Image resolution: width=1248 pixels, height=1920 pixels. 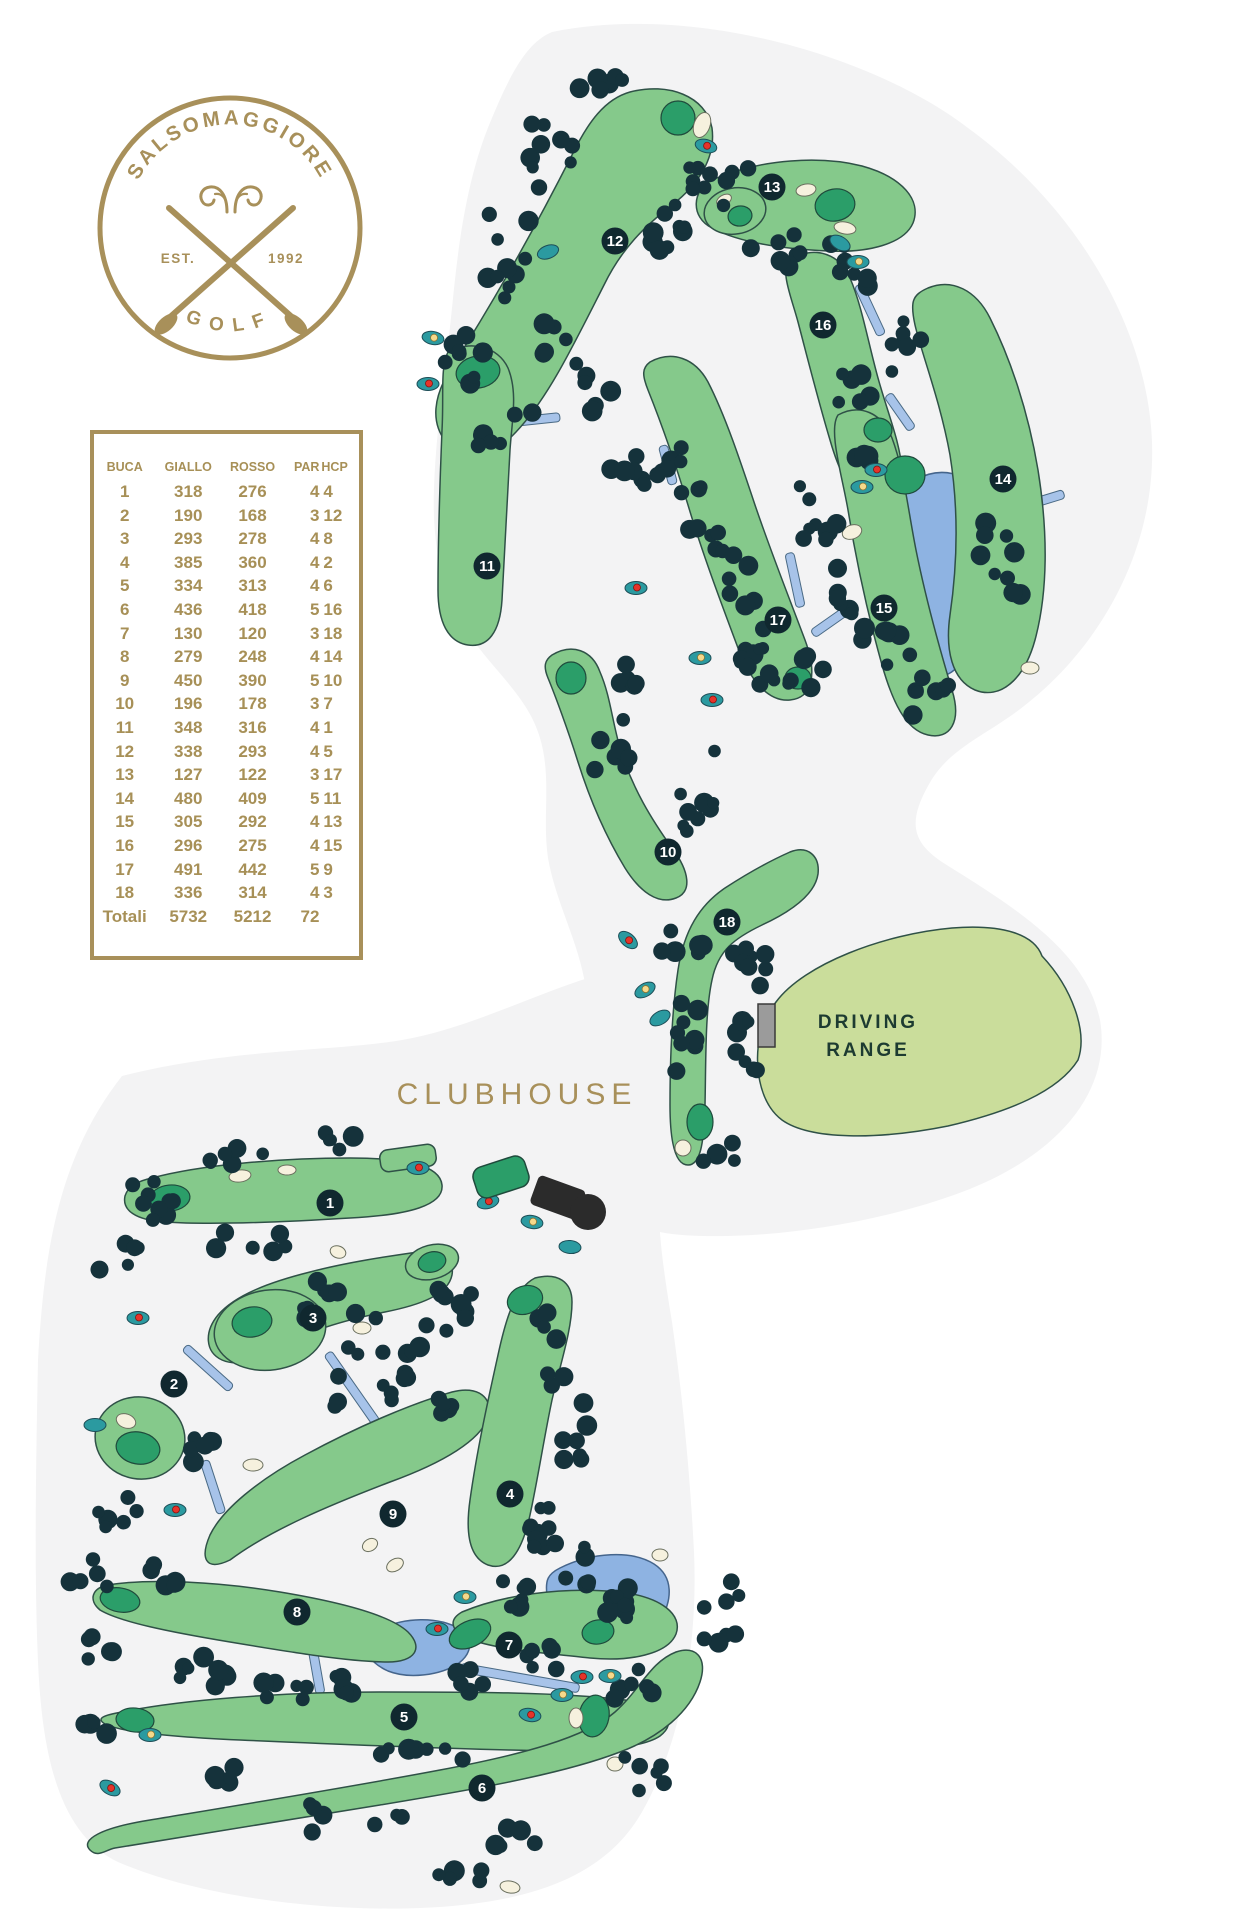 I want to click on scorecard-cell: 316, so click(x=252, y=727).